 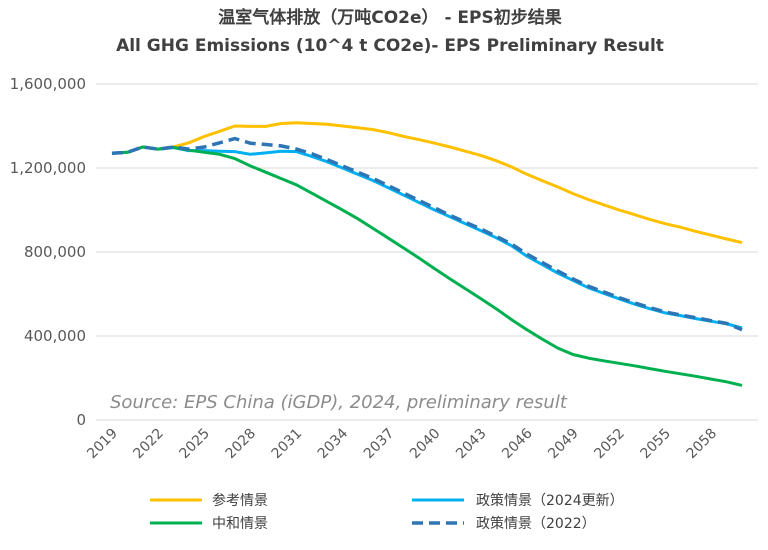 I want to click on x-tick-label: 2019, so click(x=102, y=444).